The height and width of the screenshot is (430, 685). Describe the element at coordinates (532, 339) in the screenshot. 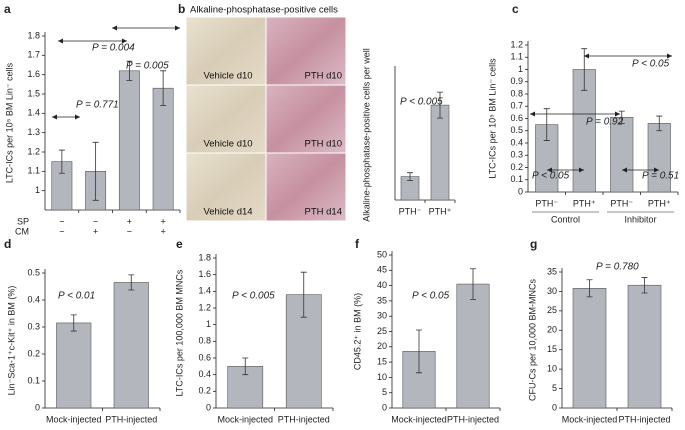

I see `y-axis-label: CFU-Cs per 10,000 BM-MNCs` at that location.